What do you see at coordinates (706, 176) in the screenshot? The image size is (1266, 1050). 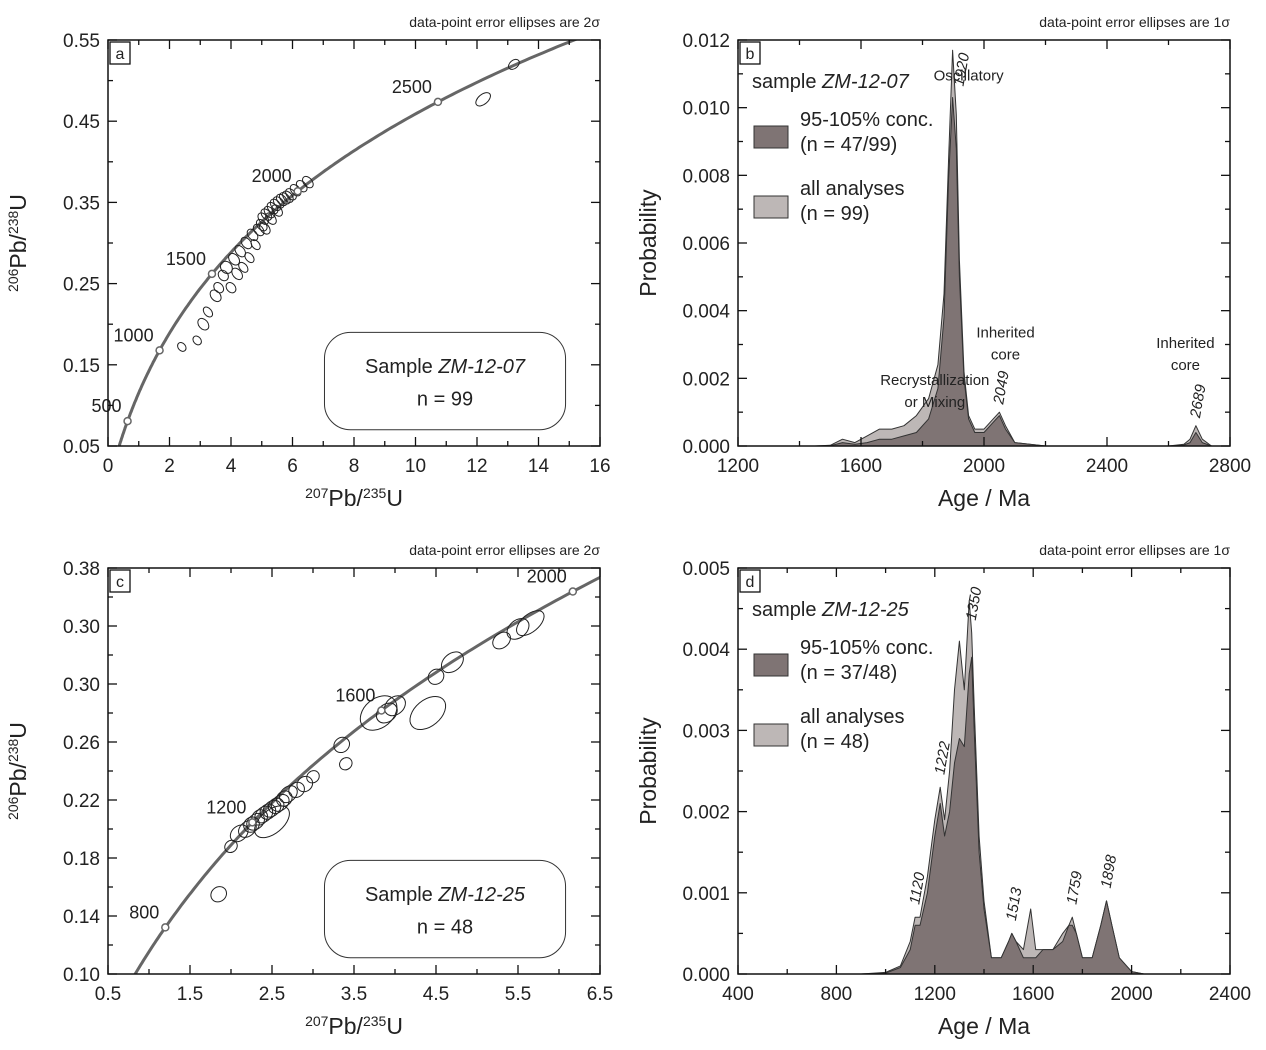 I see `y-tick-label: 0.008` at bounding box center [706, 176].